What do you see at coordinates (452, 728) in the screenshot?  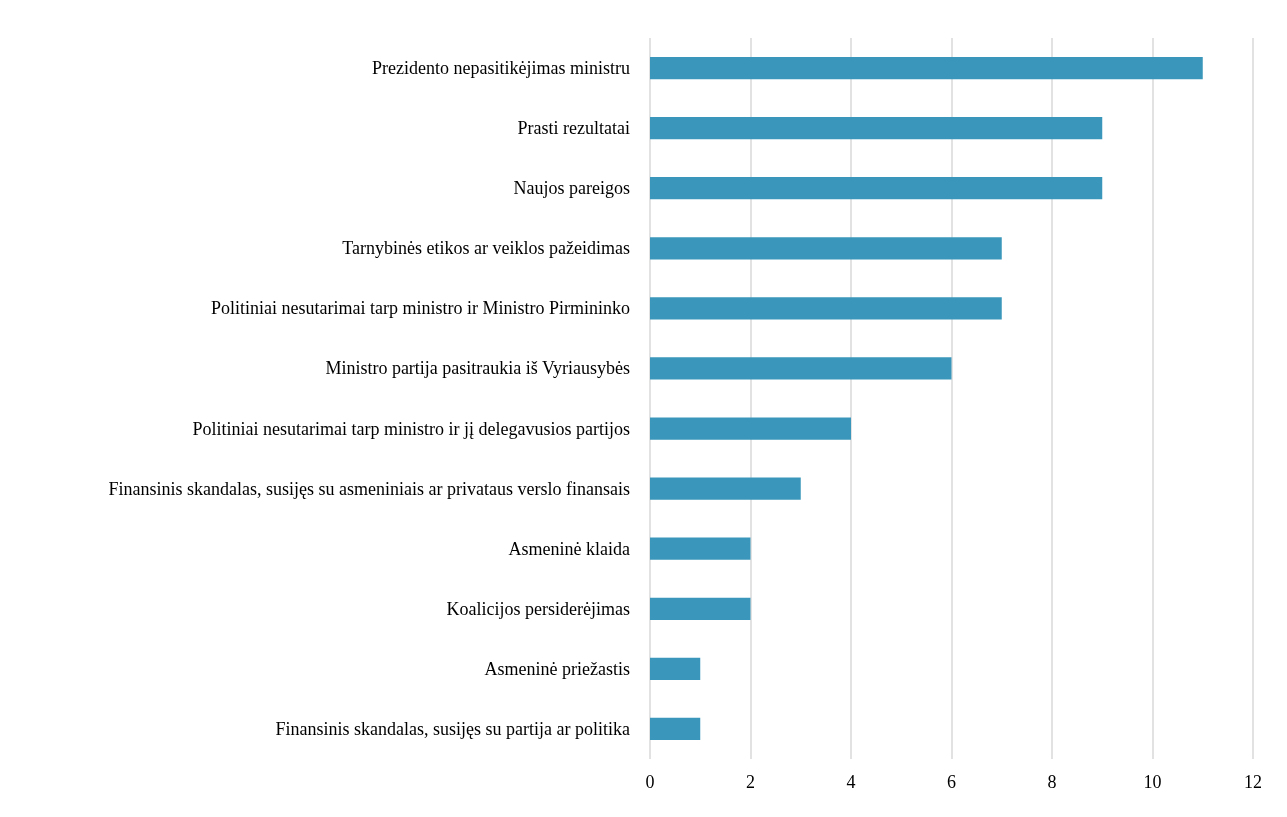 I see `y-tick-label: Finansinis skandalas, susijęs su partija ar politika` at bounding box center [452, 728].